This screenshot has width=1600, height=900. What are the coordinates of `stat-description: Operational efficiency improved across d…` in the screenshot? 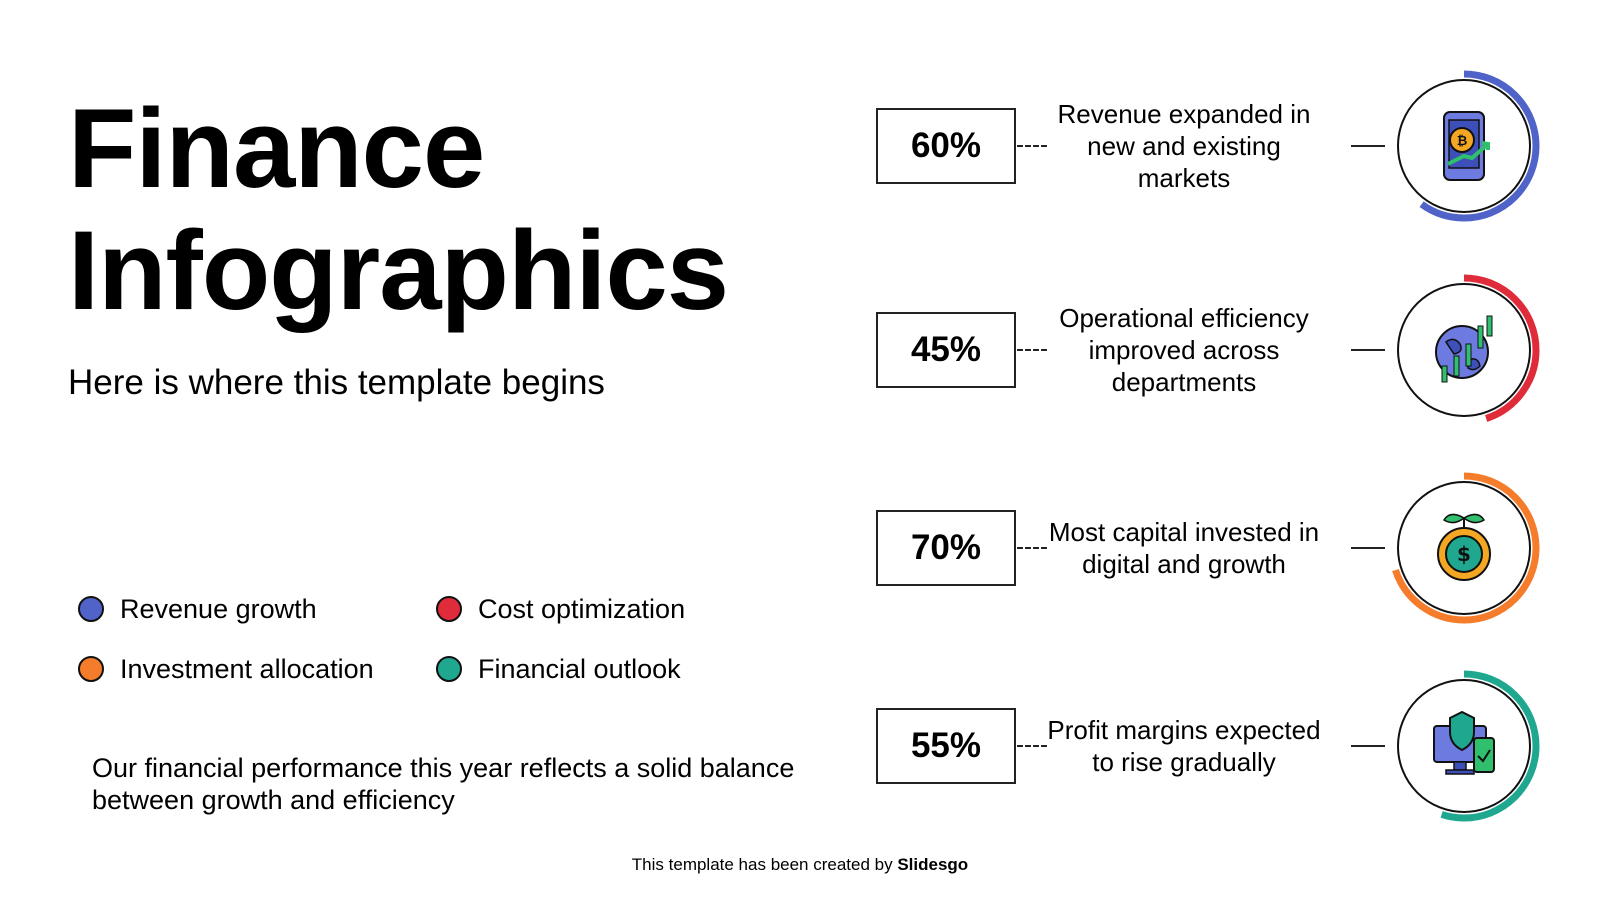 It's located at (1184, 350).